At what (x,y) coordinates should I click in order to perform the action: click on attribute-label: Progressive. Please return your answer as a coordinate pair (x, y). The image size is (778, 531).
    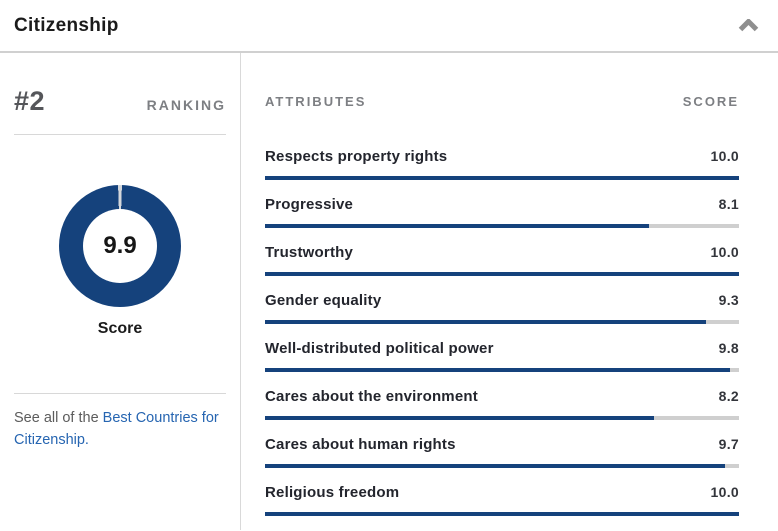
    Looking at the image, I should click on (309, 204).